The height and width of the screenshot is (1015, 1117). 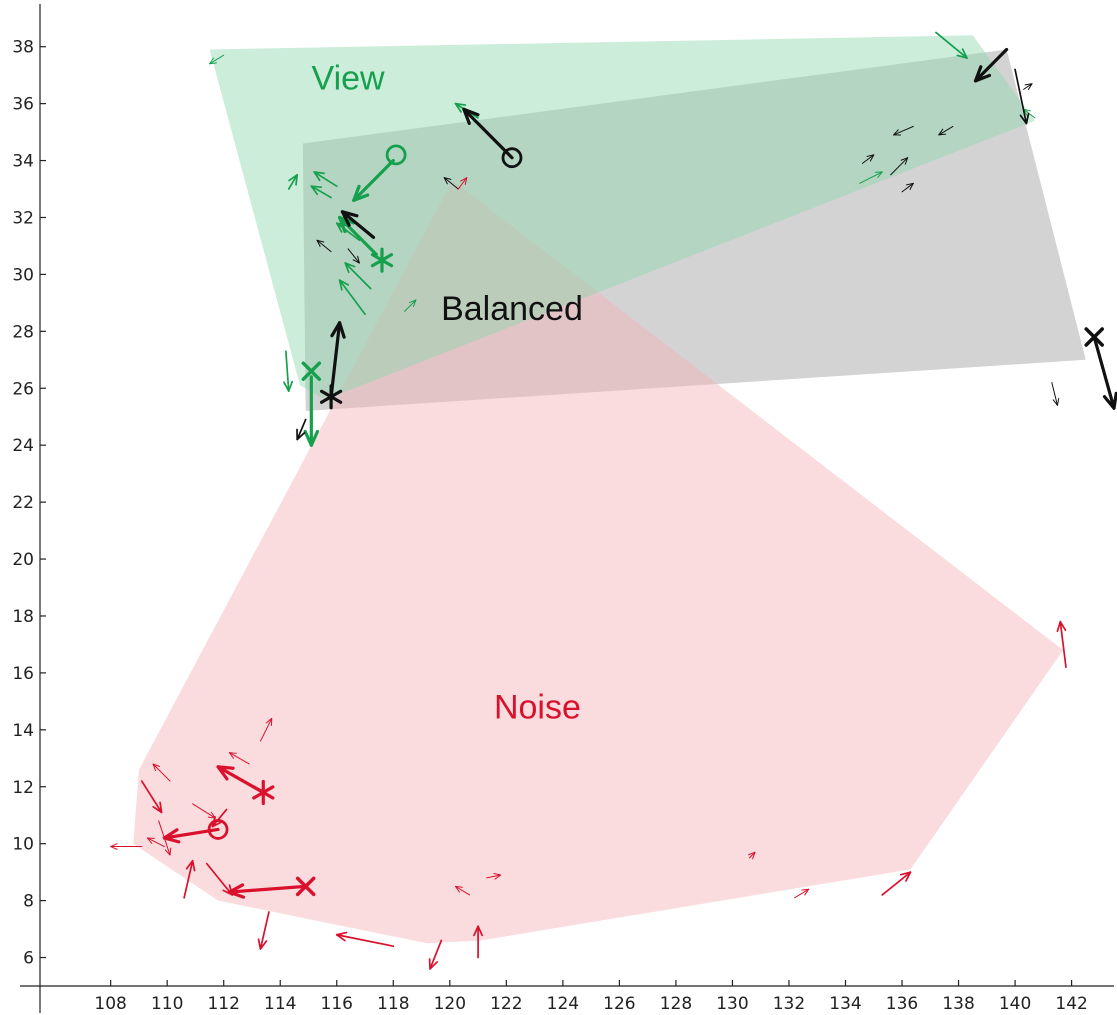 I want to click on x-tick-label-122: 122, so click(x=506, y=1004).